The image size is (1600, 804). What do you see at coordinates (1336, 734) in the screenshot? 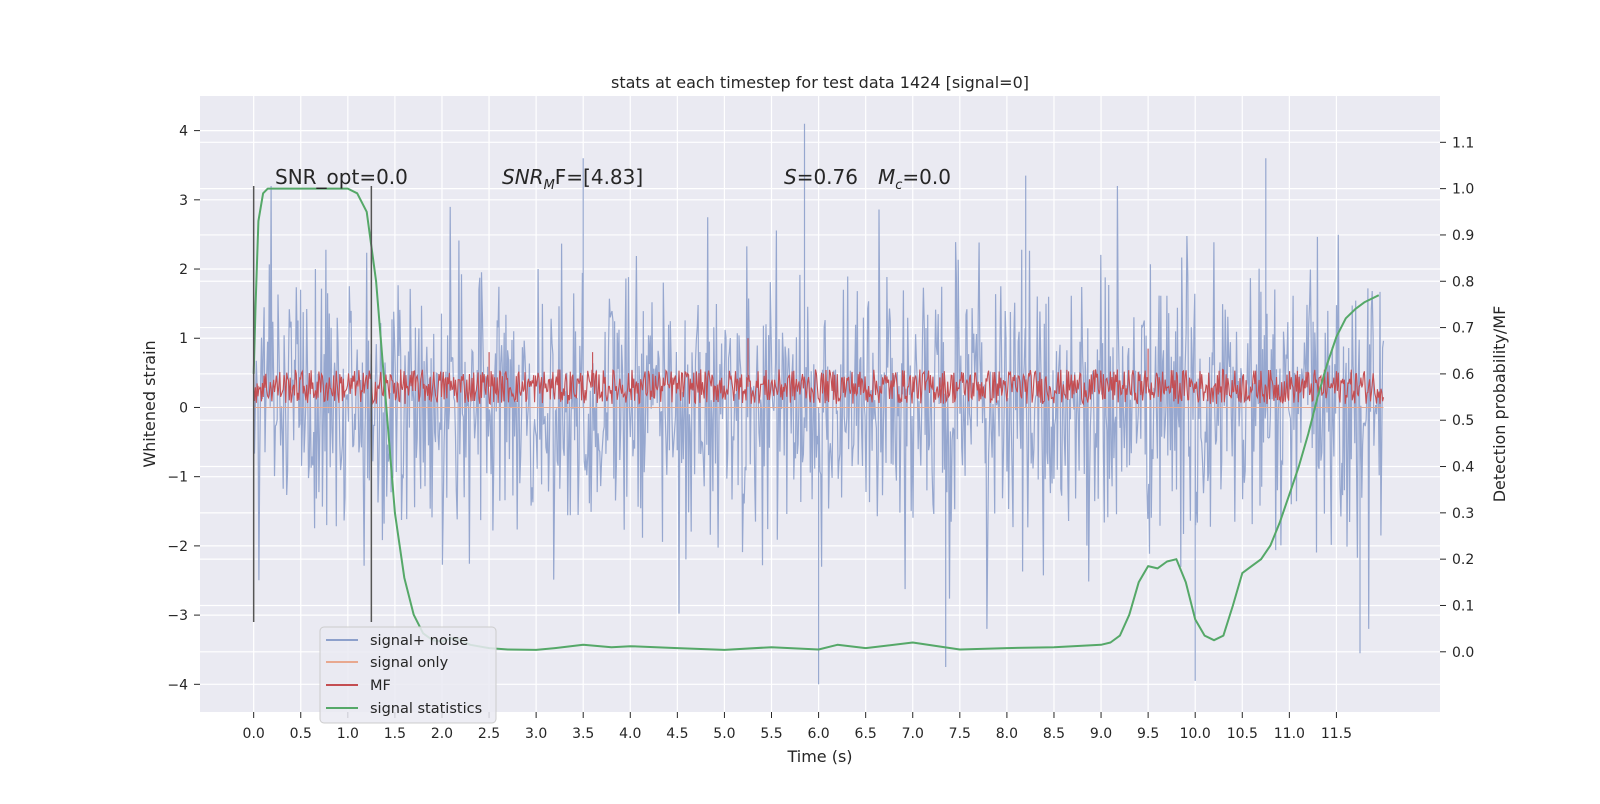
I see `x-tick-label: 11.5` at bounding box center [1336, 734].